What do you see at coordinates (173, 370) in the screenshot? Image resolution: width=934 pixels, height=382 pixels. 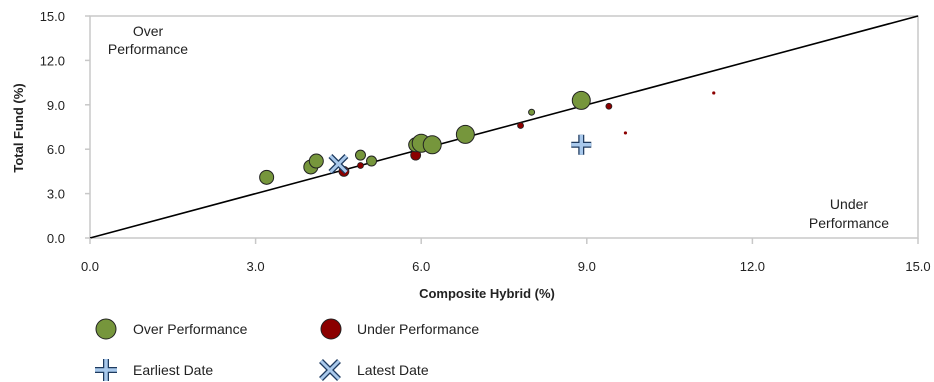 I see `legend-earliest-date-label: Earliest Date` at bounding box center [173, 370].